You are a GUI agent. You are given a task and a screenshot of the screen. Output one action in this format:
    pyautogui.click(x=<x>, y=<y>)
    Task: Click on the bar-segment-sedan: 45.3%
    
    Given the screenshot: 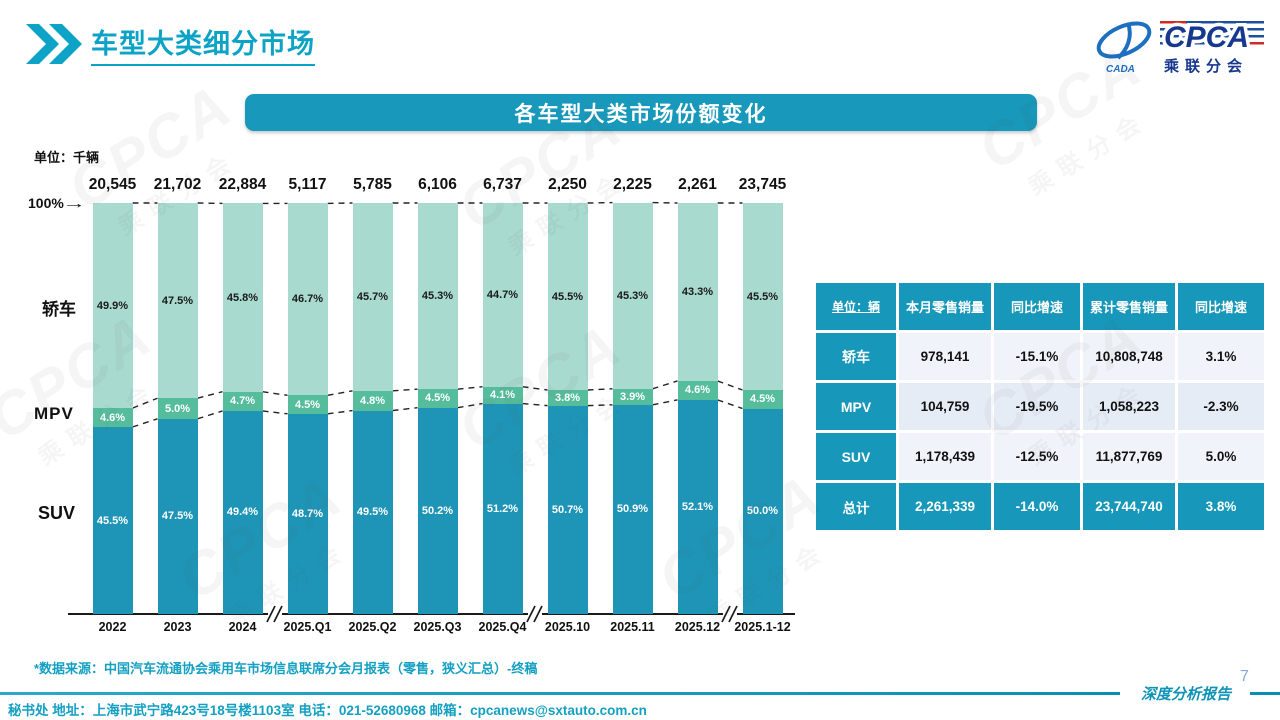 What is the action you would take?
    pyautogui.click(x=437, y=296)
    